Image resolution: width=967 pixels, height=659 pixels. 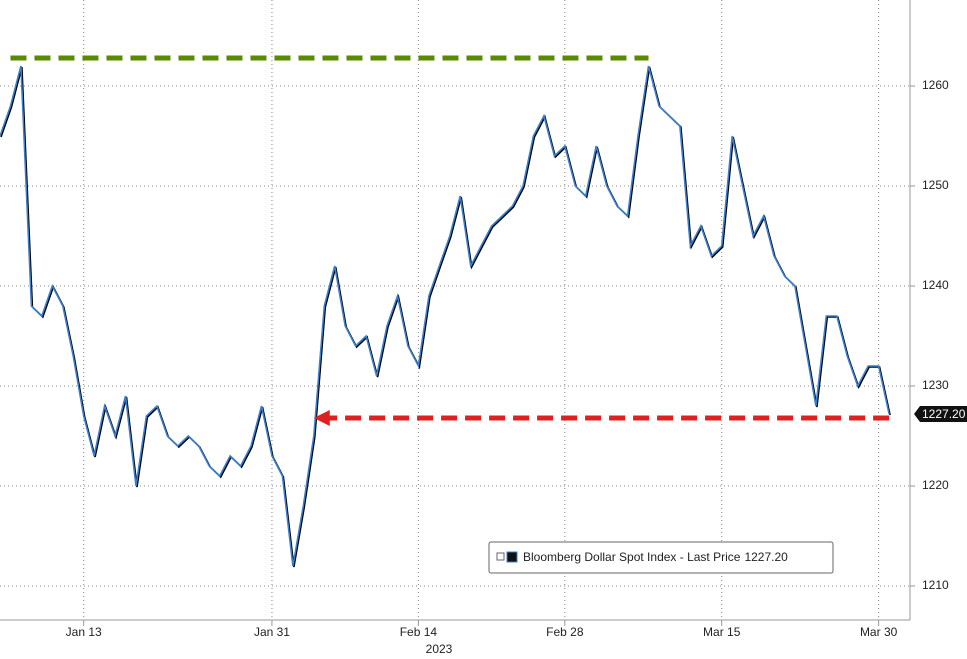 What do you see at coordinates (632, 557) in the screenshot?
I see `legend-series-name: Bloomberg Dollar Spot Index - Last Price` at bounding box center [632, 557].